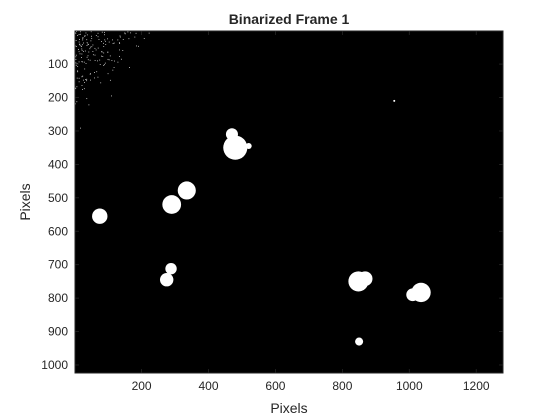 The image size is (560, 420). Describe the element at coordinates (58, 231) in the screenshot. I see `y-tick-label: 600` at that location.